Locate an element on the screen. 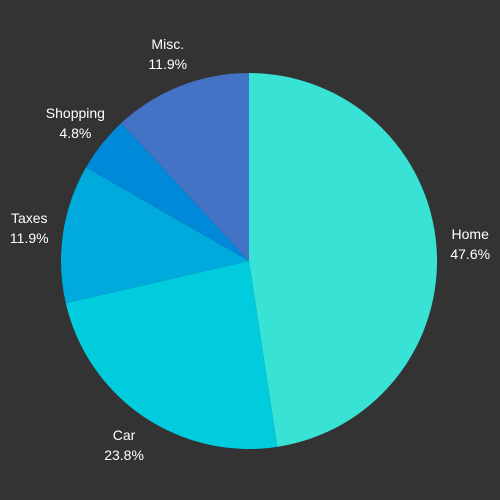 This screenshot has width=500, height=500. slice-label-value: 47.6% is located at coordinates (470, 254).